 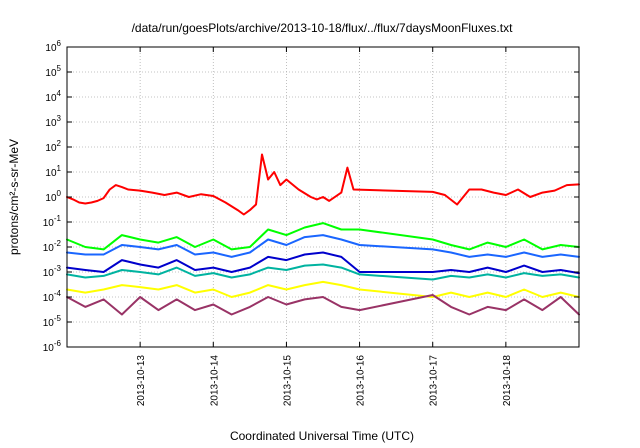 I want to click on y-tick-label: 10⁻², so click(x=52, y=246).